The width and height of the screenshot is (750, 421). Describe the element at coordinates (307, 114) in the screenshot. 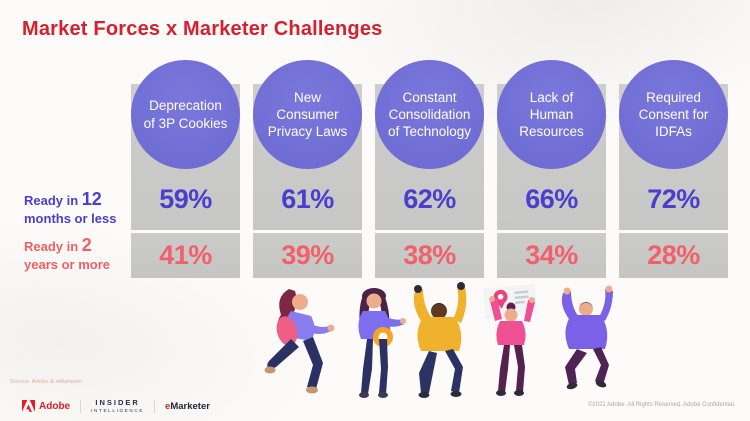

I see `challenge-bubble: New Consumer Privacy Laws` at that location.